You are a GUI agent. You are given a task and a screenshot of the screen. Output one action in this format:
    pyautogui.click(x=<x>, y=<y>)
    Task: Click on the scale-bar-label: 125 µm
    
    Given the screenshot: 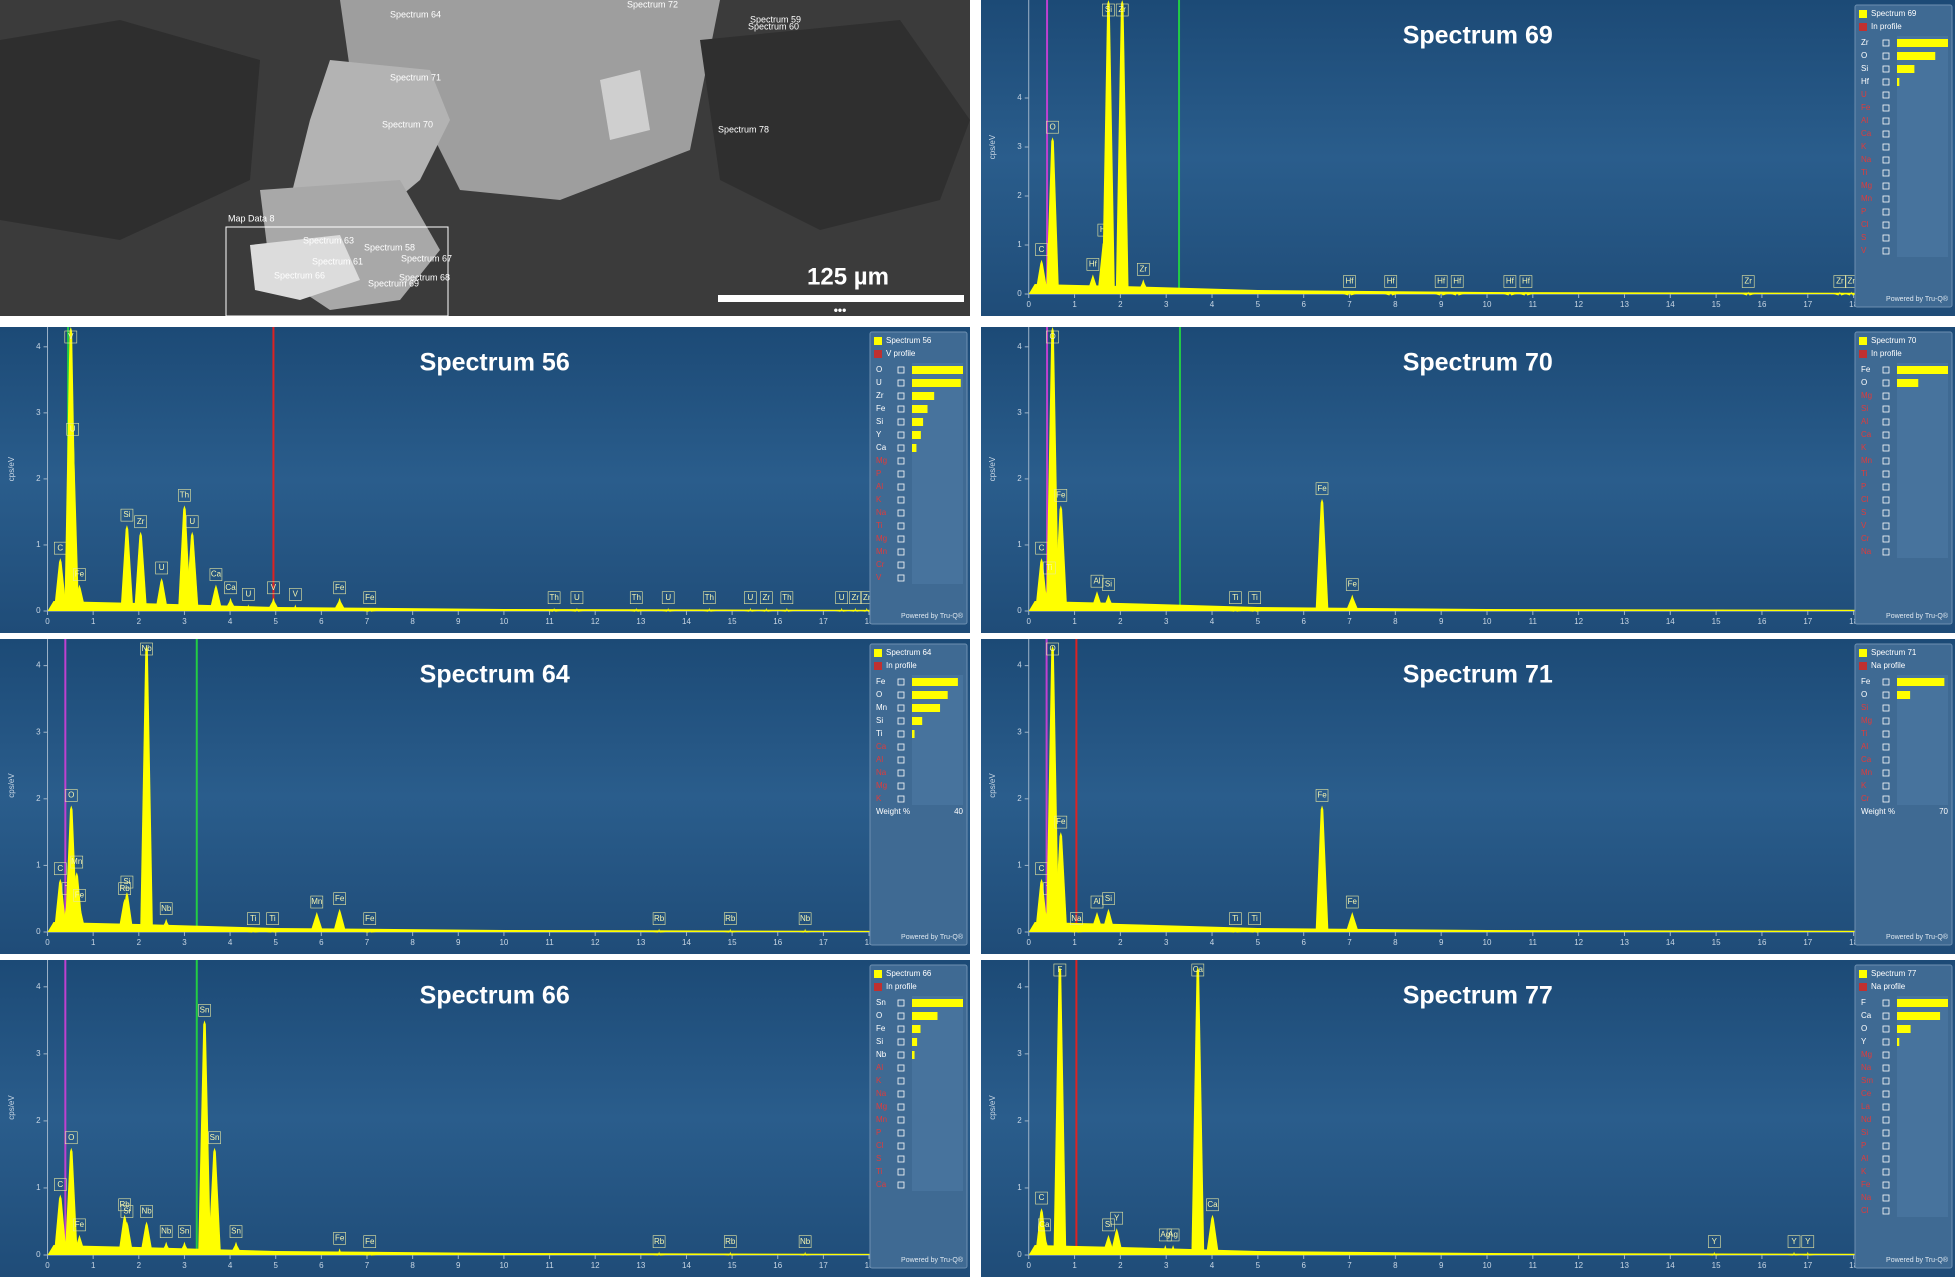 What is the action you would take?
    pyautogui.click(x=848, y=276)
    